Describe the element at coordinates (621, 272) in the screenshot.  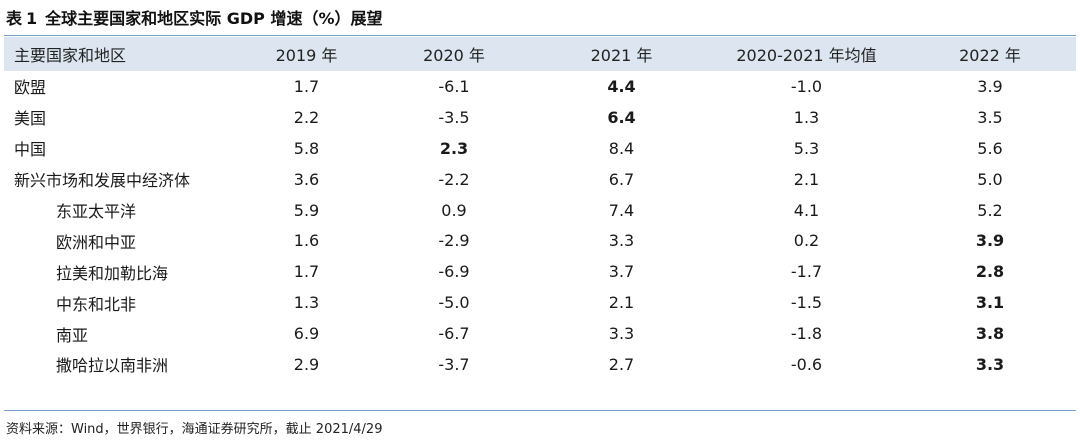
I see `value-cell: 3.7` at that location.